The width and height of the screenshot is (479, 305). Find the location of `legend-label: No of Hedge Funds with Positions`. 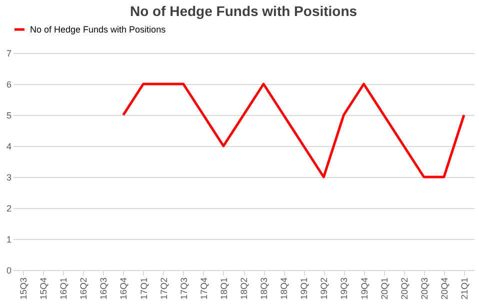

legend-label: No of Hedge Funds with Positions is located at coordinates (98, 29).